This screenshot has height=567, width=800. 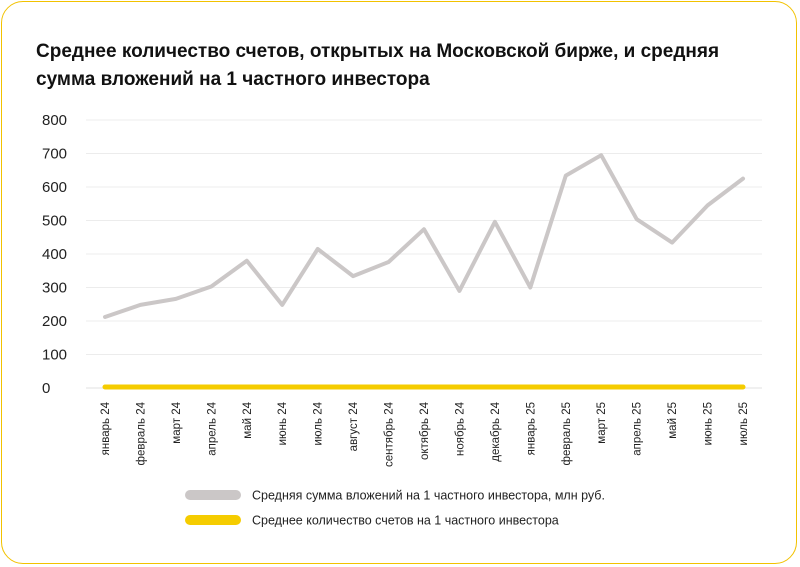 What do you see at coordinates (709, 423) in the screenshot?
I see `x-tick-label: июнь 25` at bounding box center [709, 423].